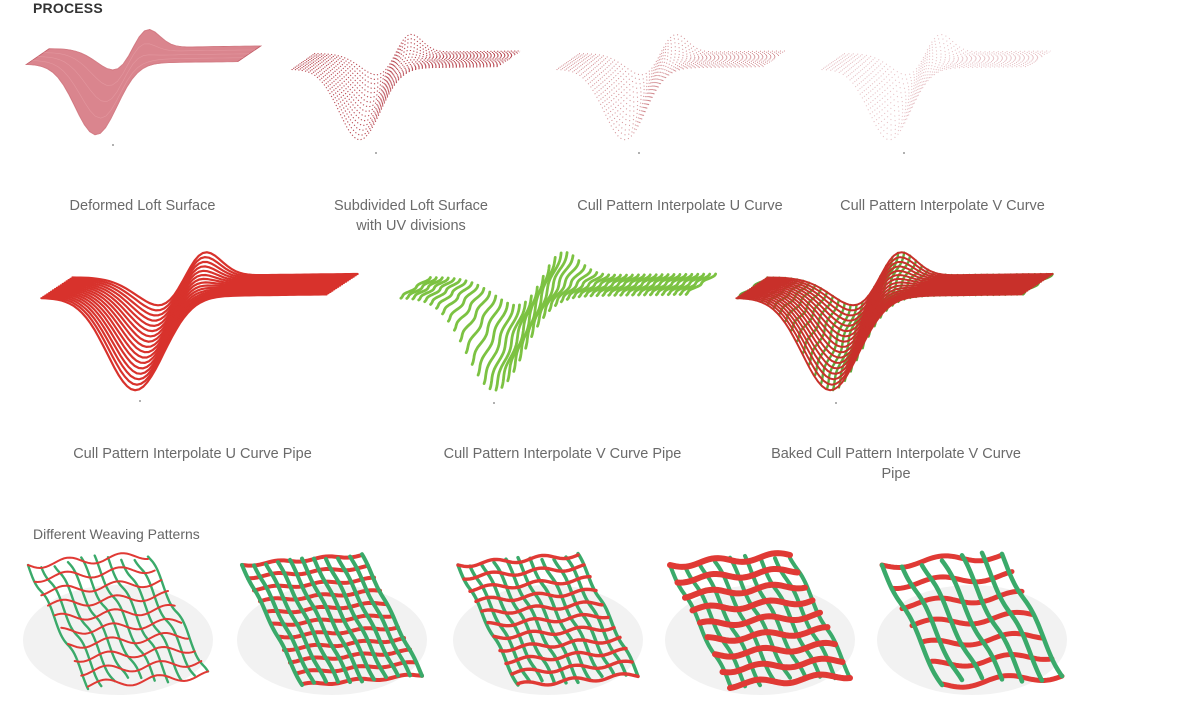 This screenshot has width=1200, height=703. I want to click on deformed-loft-surface-figure, so click(144, 82).